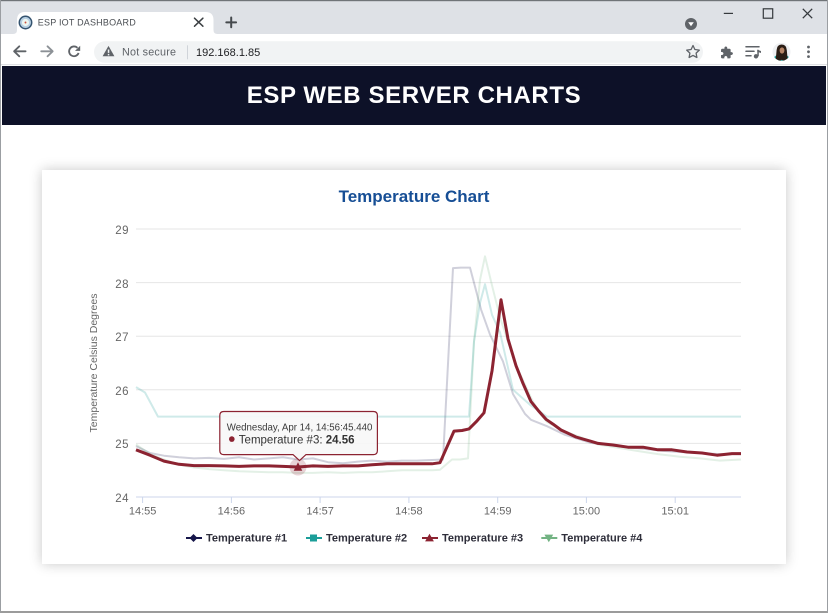  I want to click on svg-text: 24, so click(122, 499).